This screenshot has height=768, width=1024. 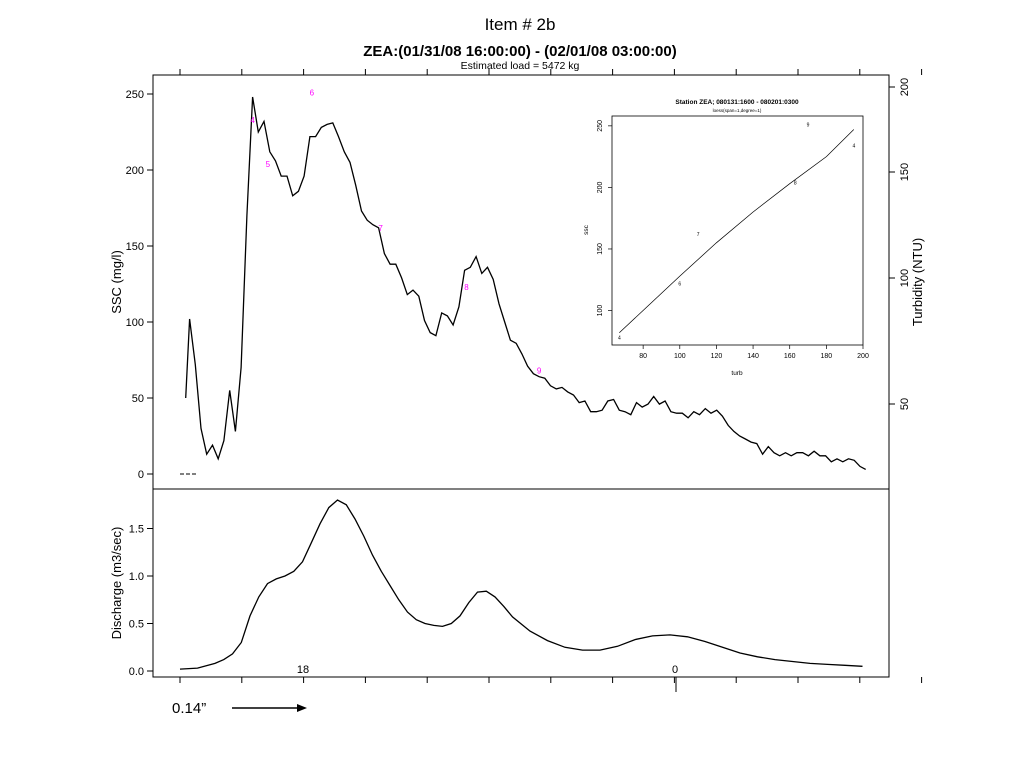 I want to click on discharge-series-line, so click(x=521, y=584).